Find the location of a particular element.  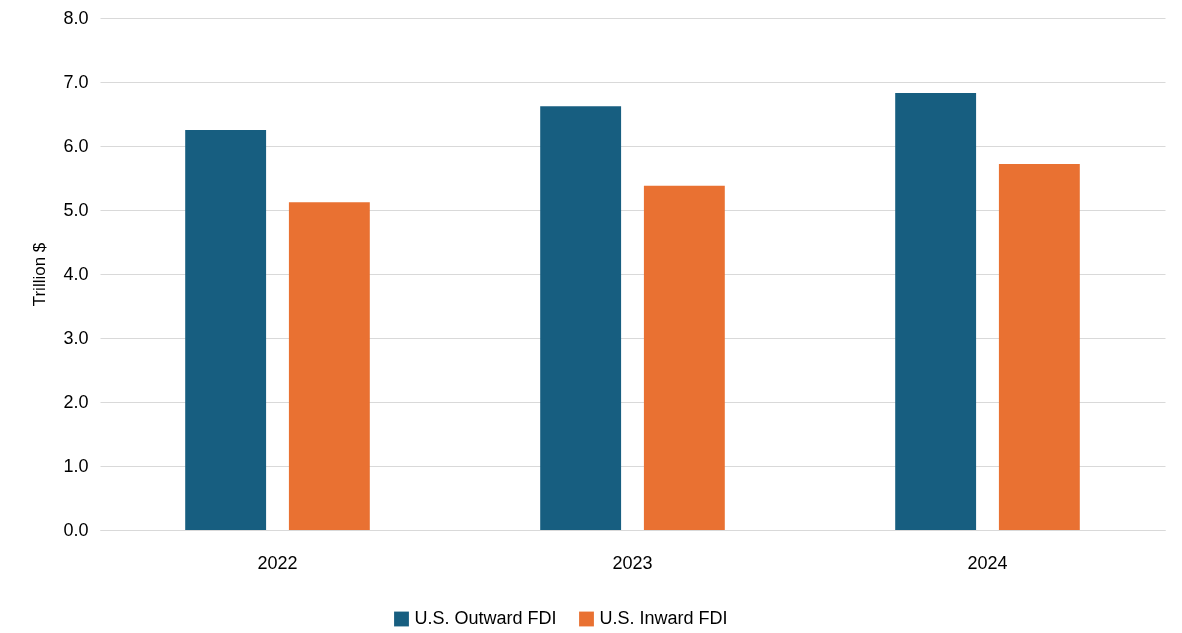

y-tick-label: 3.0 is located at coordinates (76, 337).